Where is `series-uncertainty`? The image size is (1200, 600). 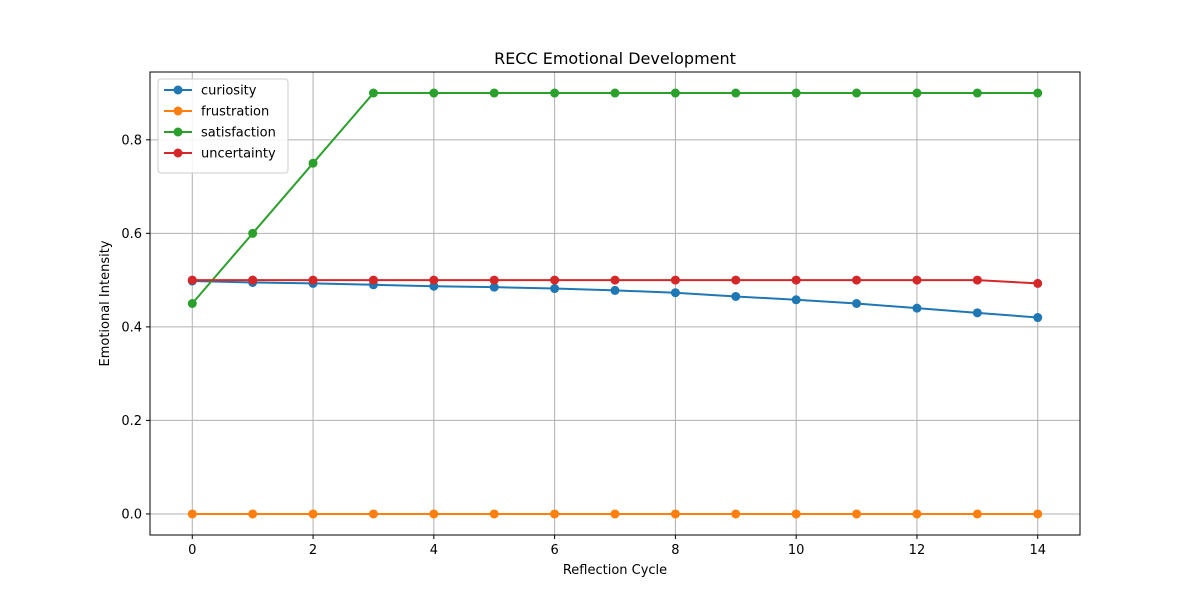
series-uncertainty is located at coordinates (615, 281).